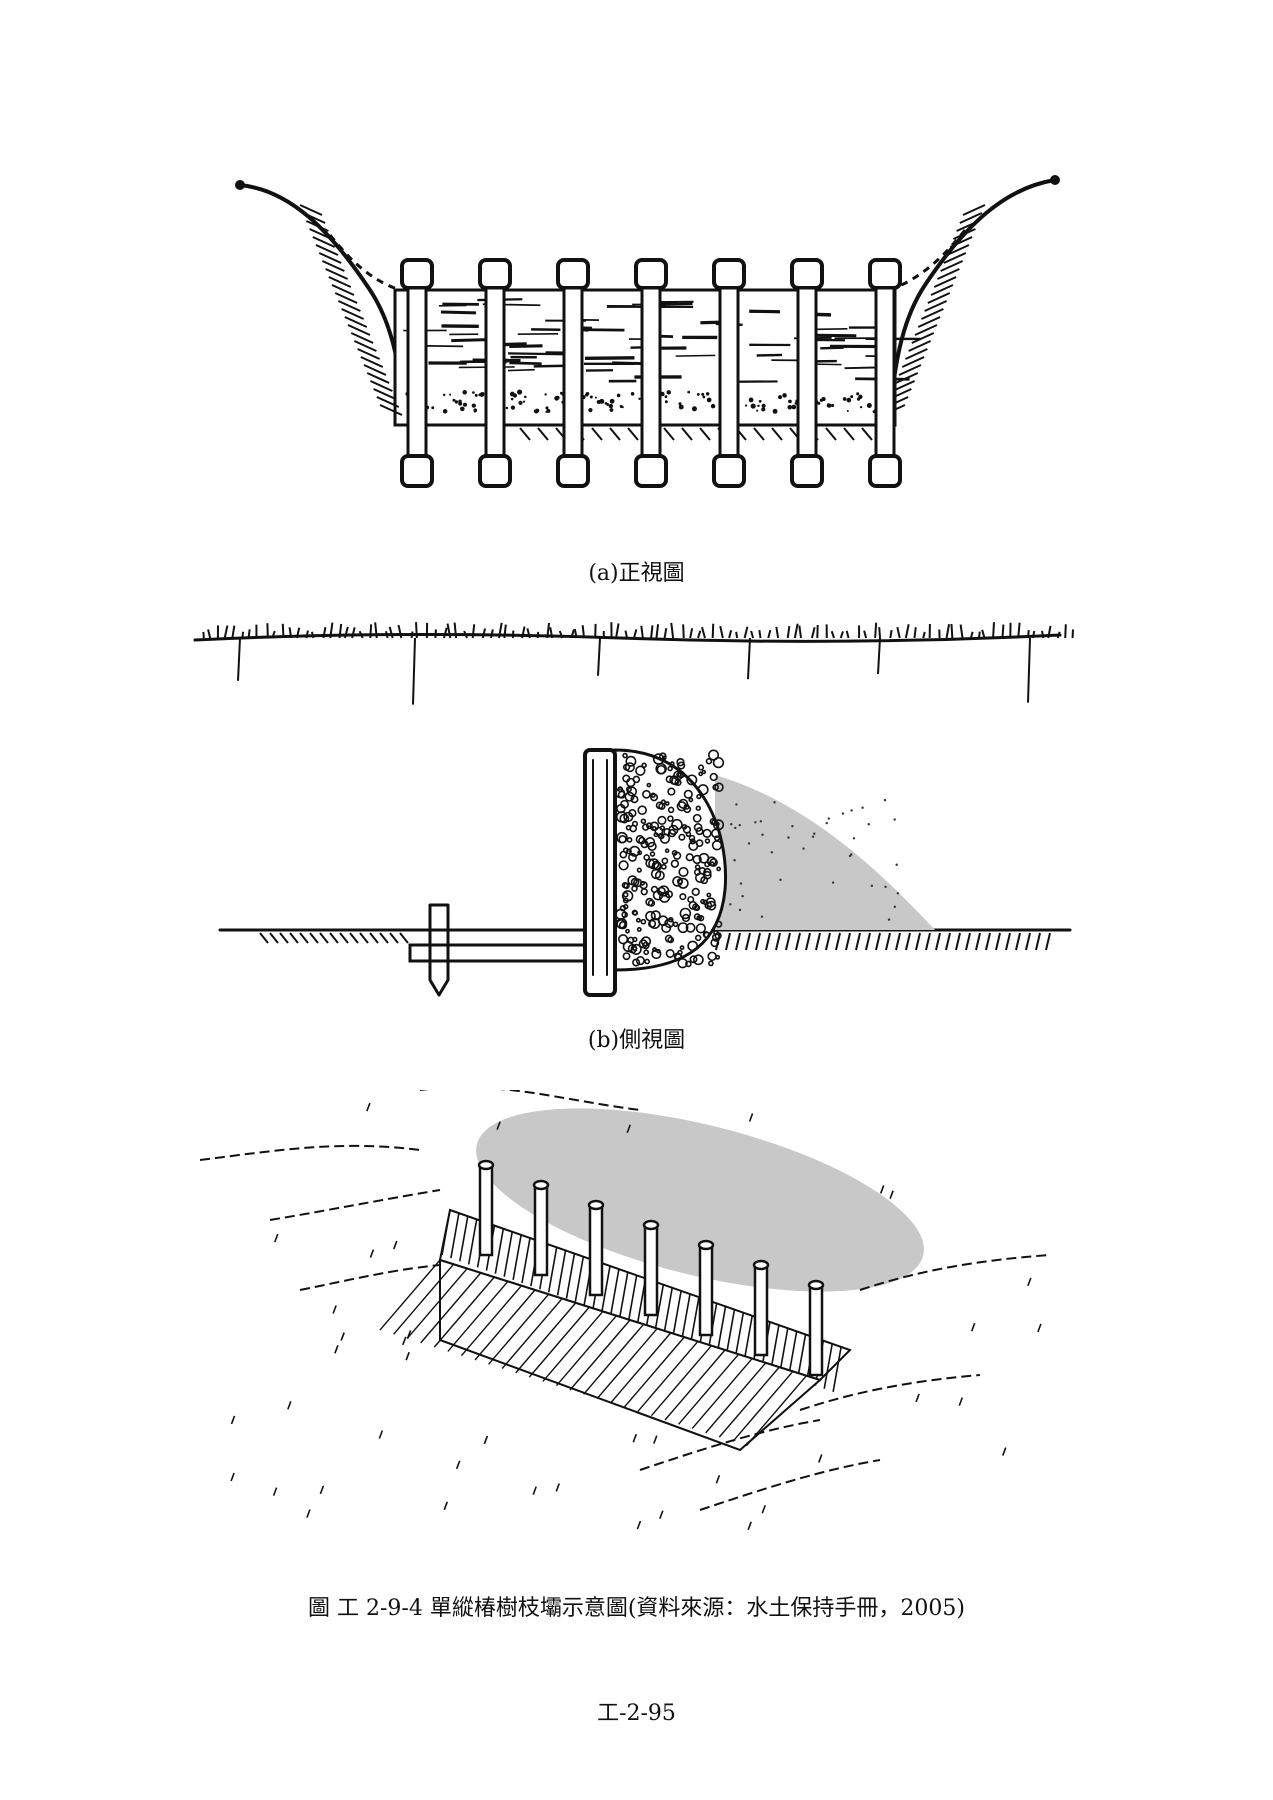  Describe the element at coordinates (636, 655) in the screenshot. I see `grass-line-illustration` at that location.